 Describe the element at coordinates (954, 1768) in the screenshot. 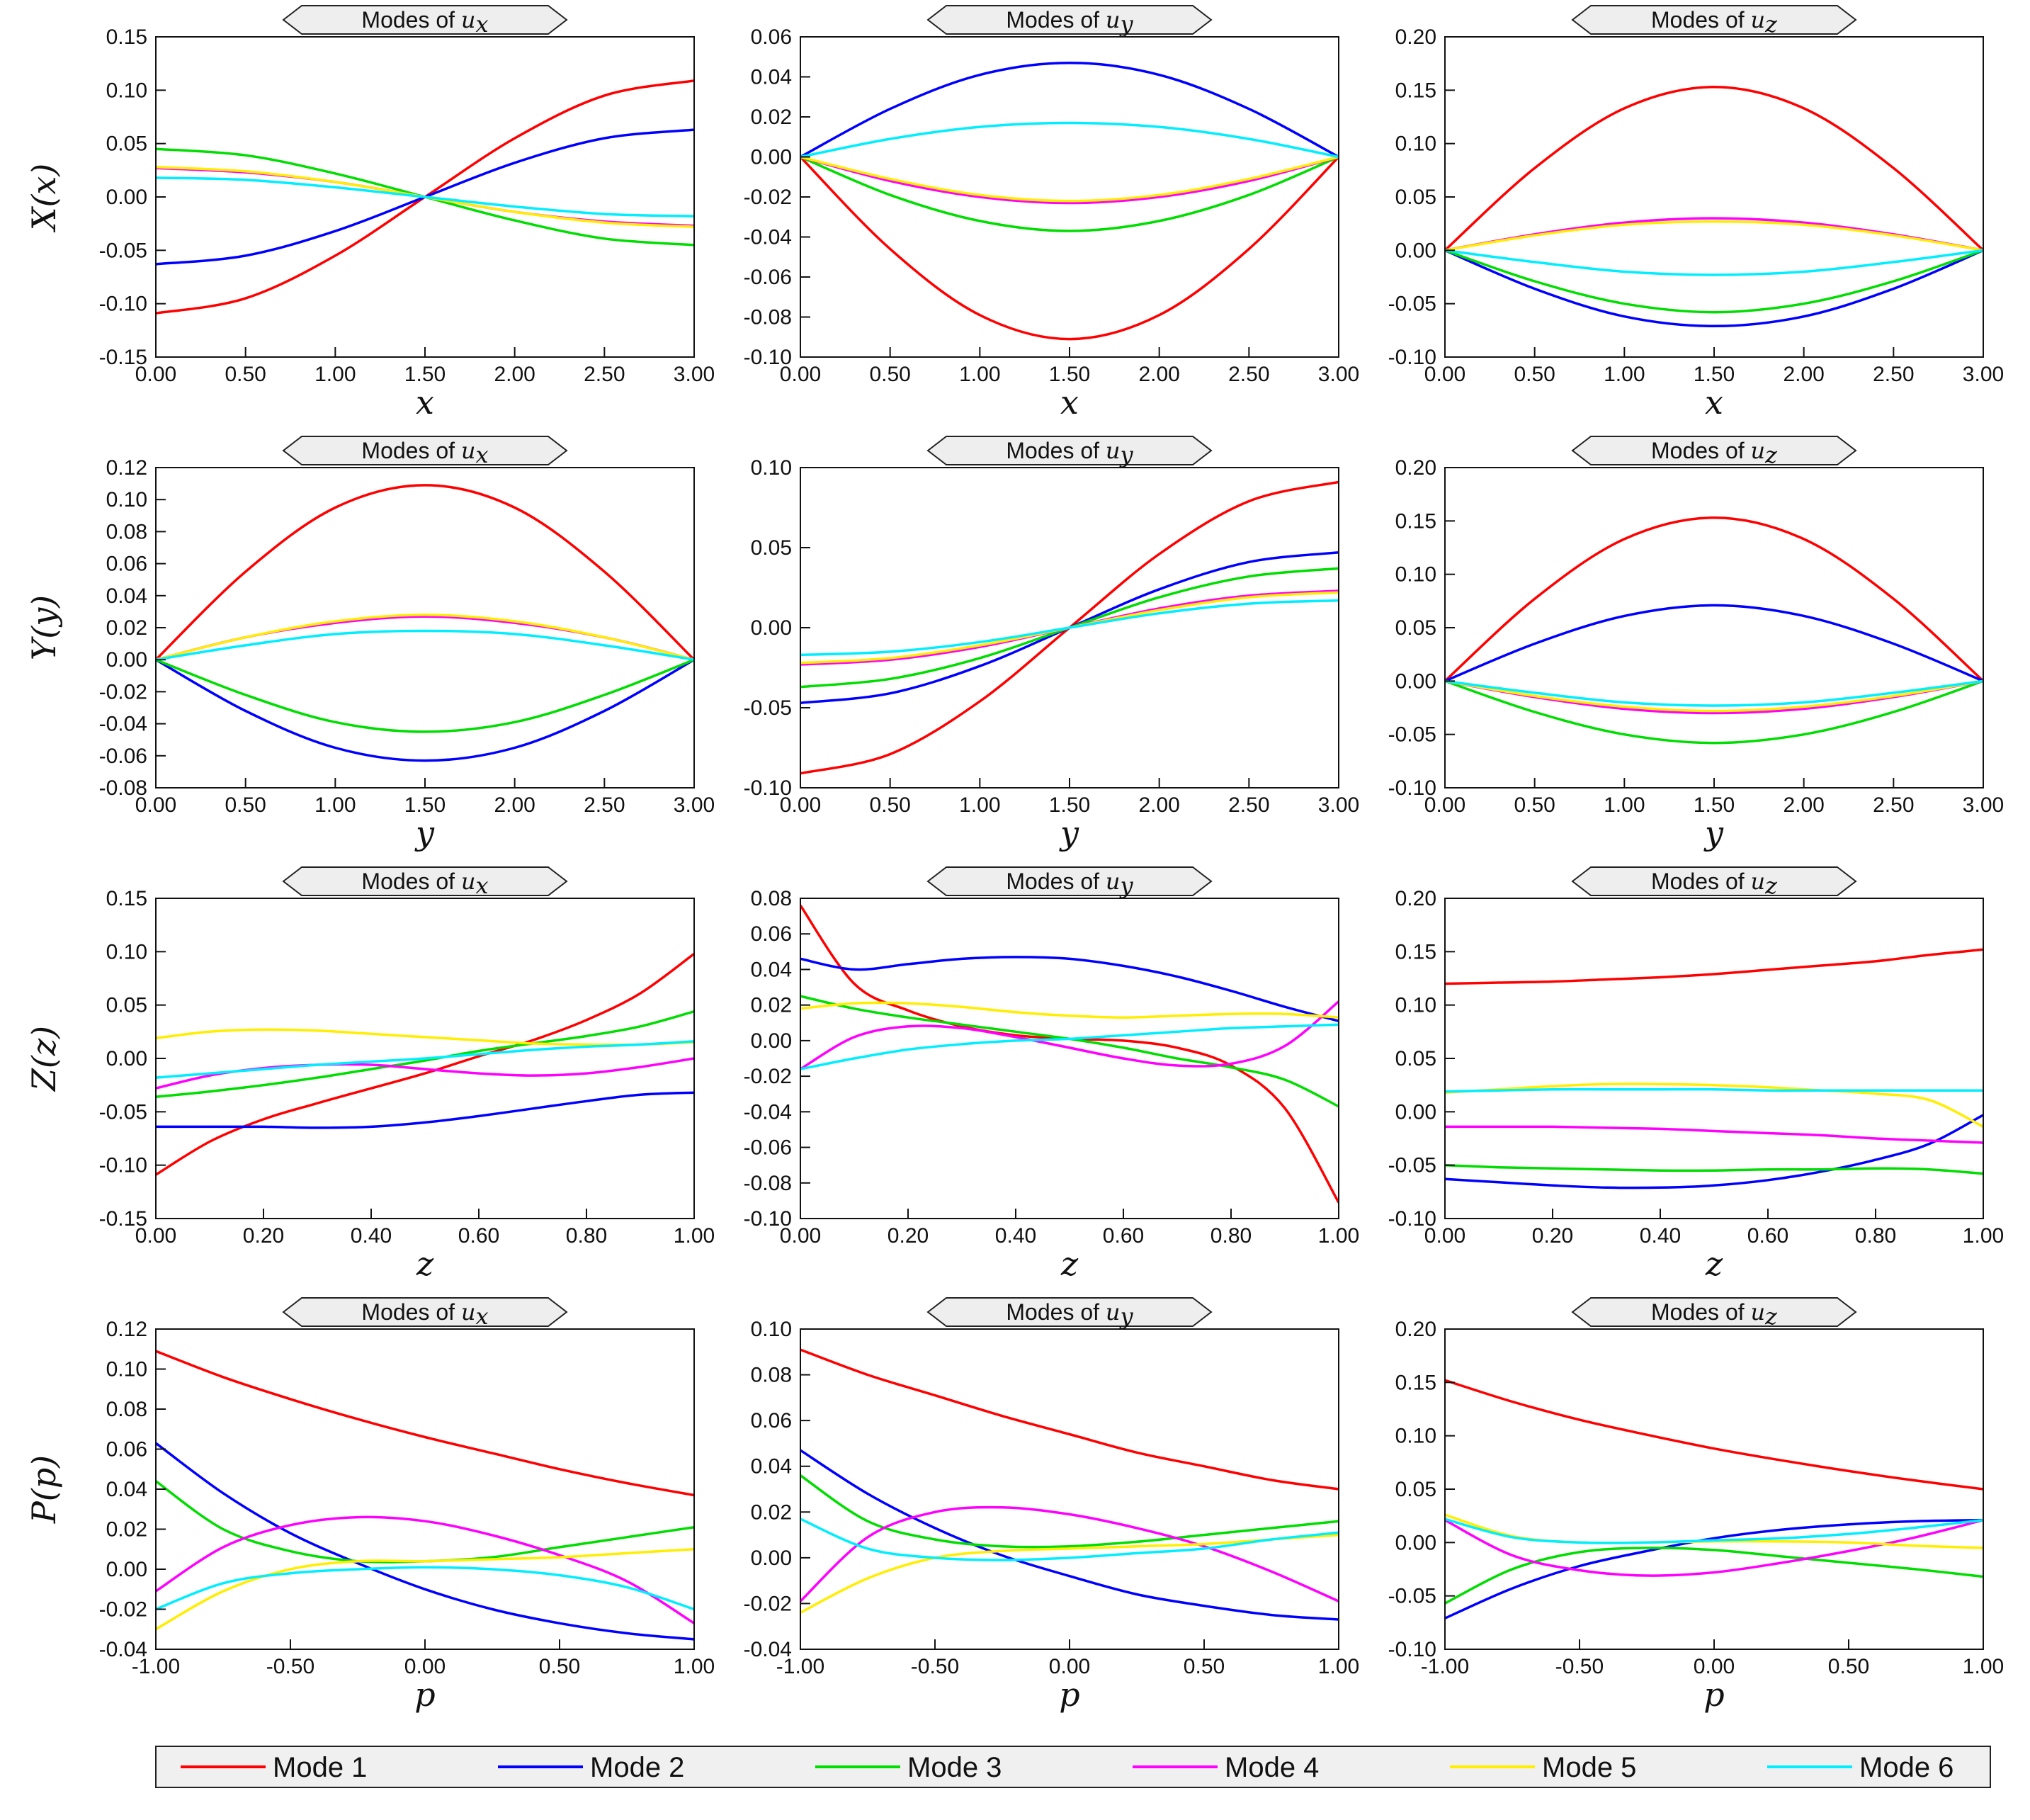

I see `legend-label-3: Mode 3` at that location.